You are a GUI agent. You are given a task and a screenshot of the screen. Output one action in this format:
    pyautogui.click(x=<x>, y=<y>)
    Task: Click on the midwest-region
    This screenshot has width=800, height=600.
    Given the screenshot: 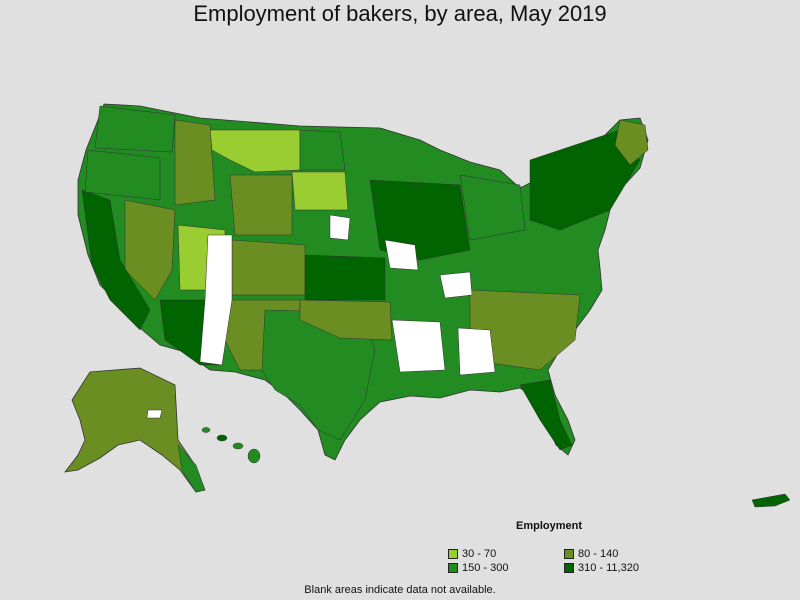 What is the action you would take?
    pyautogui.click(x=420, y=220)
    